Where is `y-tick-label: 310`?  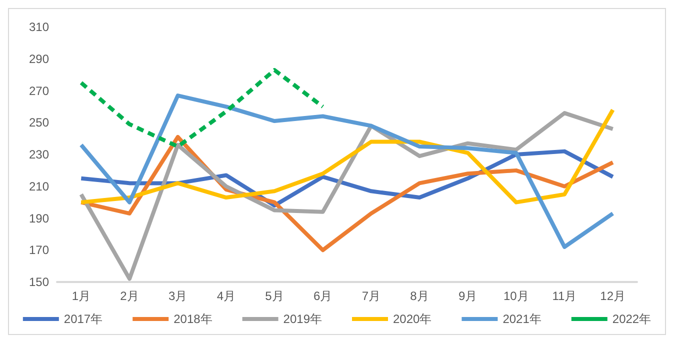 y-tick-label: 310 is located at coordinates (39, 27).